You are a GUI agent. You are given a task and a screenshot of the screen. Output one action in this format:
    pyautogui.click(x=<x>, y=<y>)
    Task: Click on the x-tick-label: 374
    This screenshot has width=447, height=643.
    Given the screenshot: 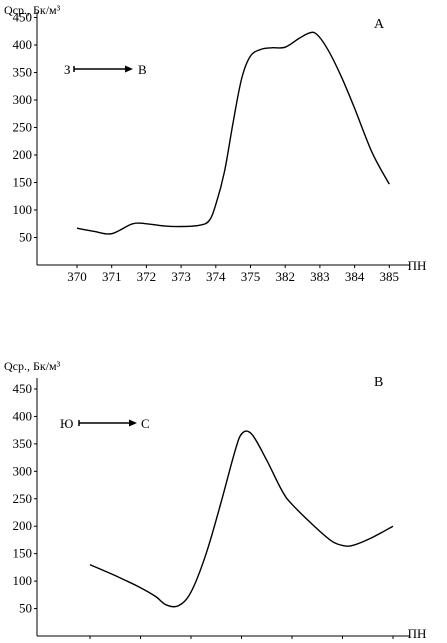 What is the action you would take?
    pyautogui.click(x=216, y=276)
    